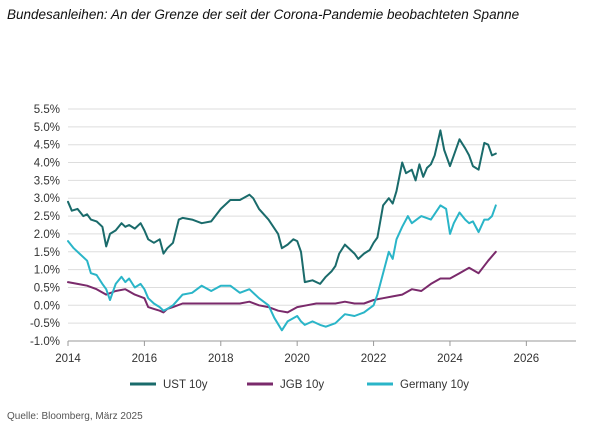  What do you see at coordinates (45, 324) in the screenshot?
I see `y-tick-label: -0.5%` at bounding box center [45, 324].